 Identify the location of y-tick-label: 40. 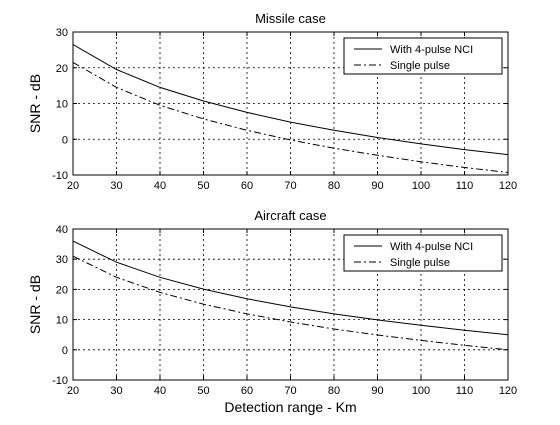
(62, 230).